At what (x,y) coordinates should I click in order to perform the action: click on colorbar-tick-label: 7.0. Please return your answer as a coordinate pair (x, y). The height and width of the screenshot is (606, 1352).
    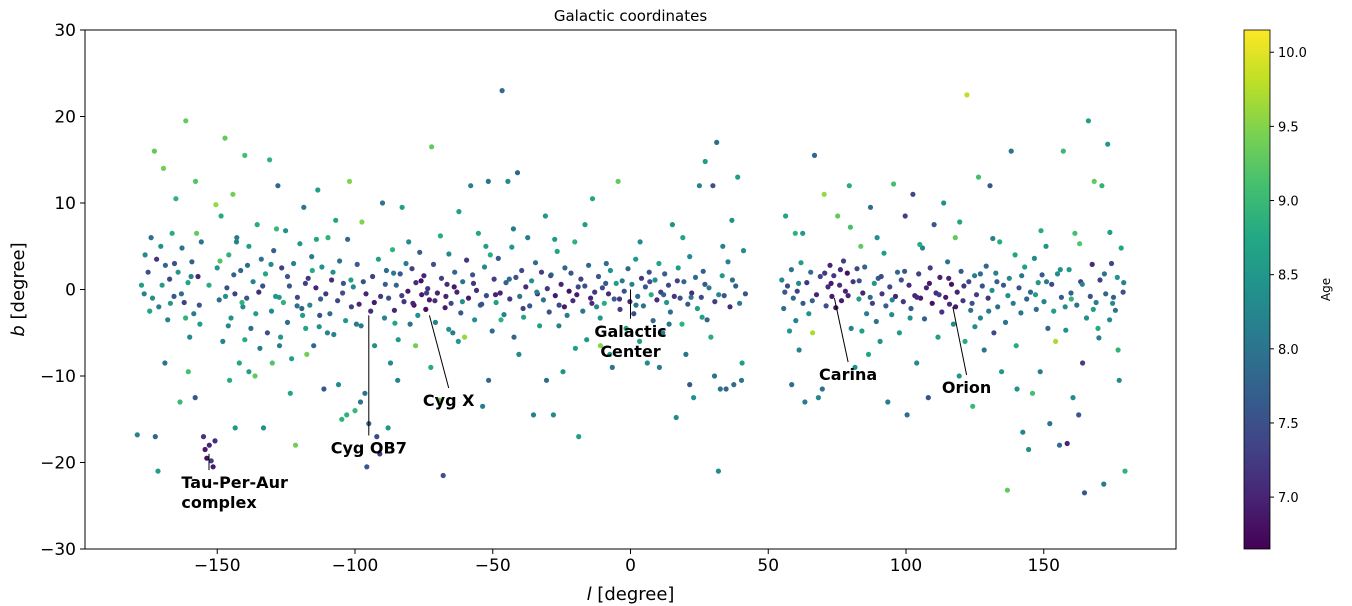
    Looking at the image, I should click on (1288, 498).